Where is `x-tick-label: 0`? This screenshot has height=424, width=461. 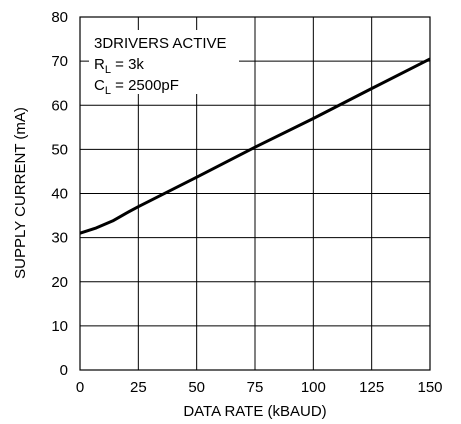 x-tick-label: 0 is located at coordinates (80, 387).